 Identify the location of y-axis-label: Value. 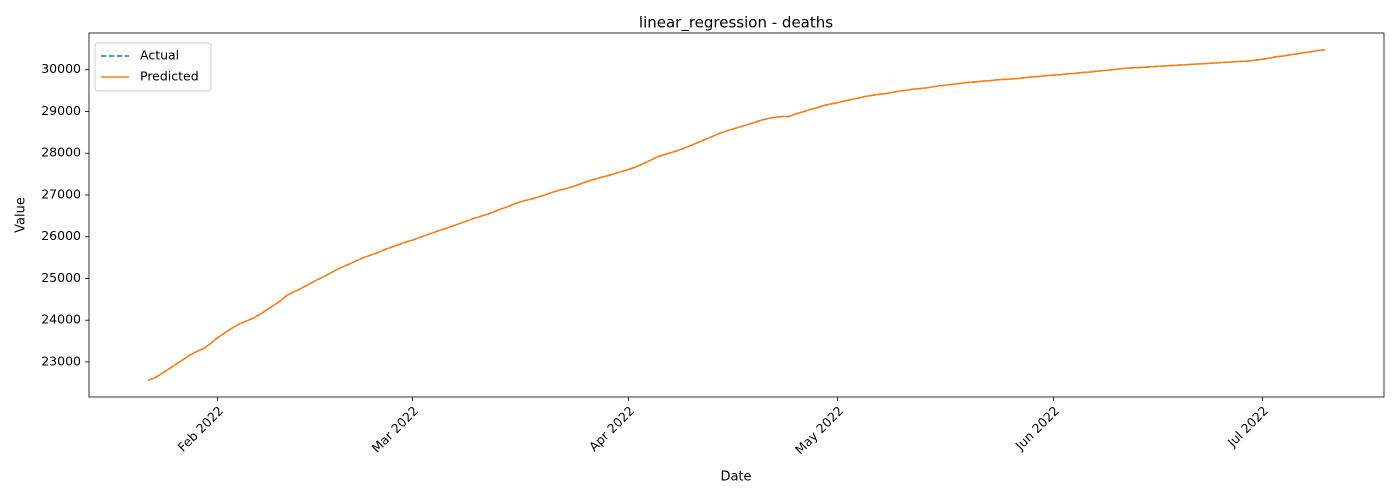
(21, 215).